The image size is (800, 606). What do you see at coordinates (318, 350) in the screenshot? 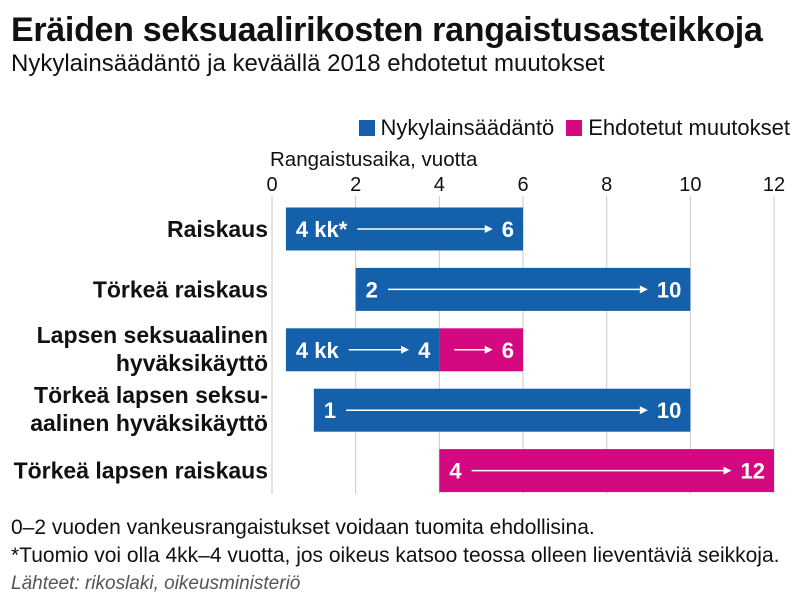
I see `bar-start-label: 4 kk` at bounding box center [318, 350].